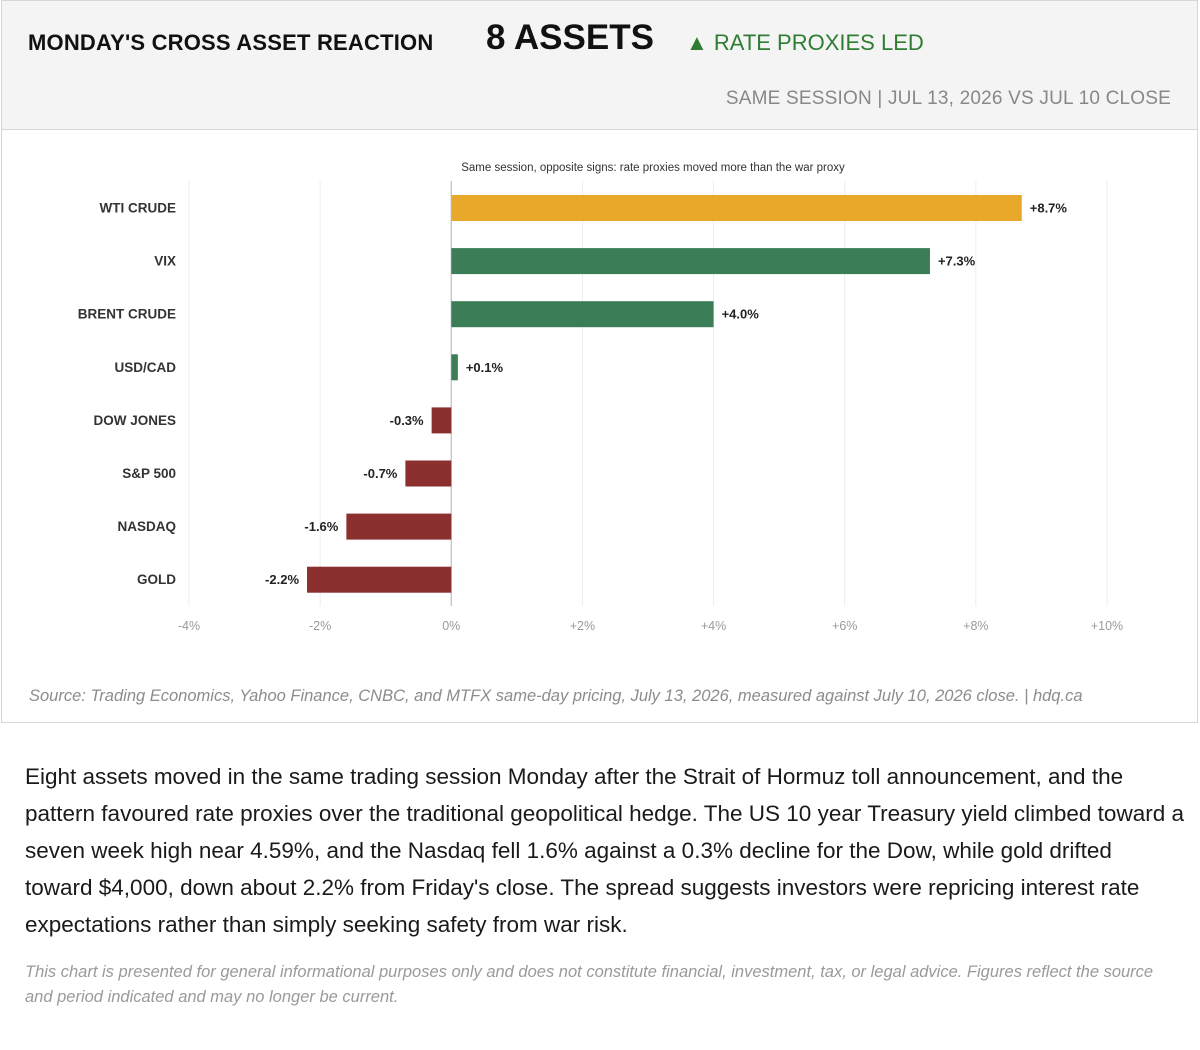  Describe the element at coordinates (380, 473) in the screenshot. I see `value-label: -0.7%` at that location.